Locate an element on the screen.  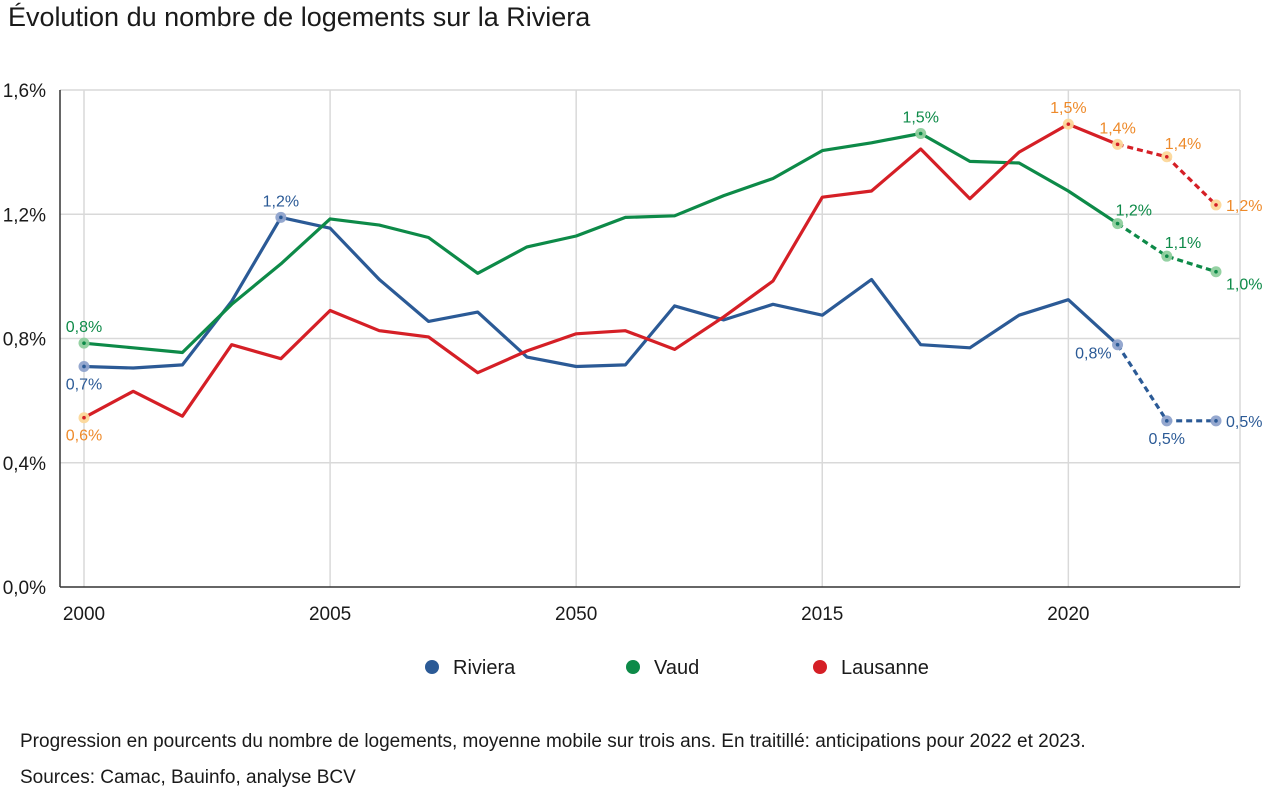
y-tick-label: 0,4% is located at coordinates (24, 464).